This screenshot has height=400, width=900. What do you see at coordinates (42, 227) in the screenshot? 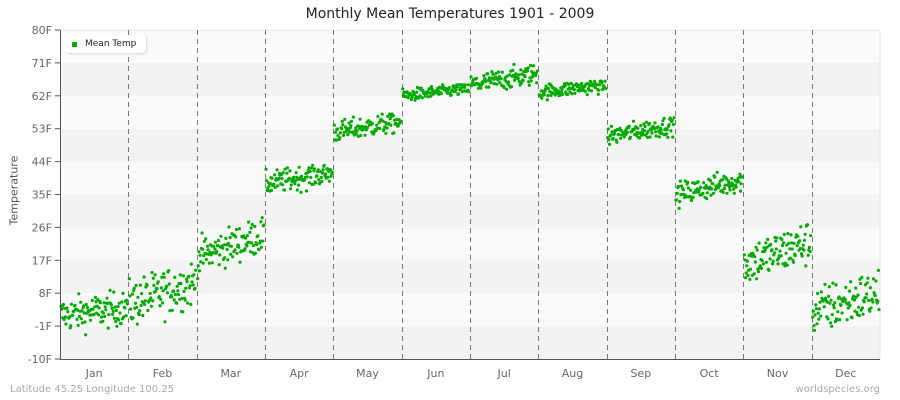
I see `y-tick-label: 26F` at bounding box center [42, 227].